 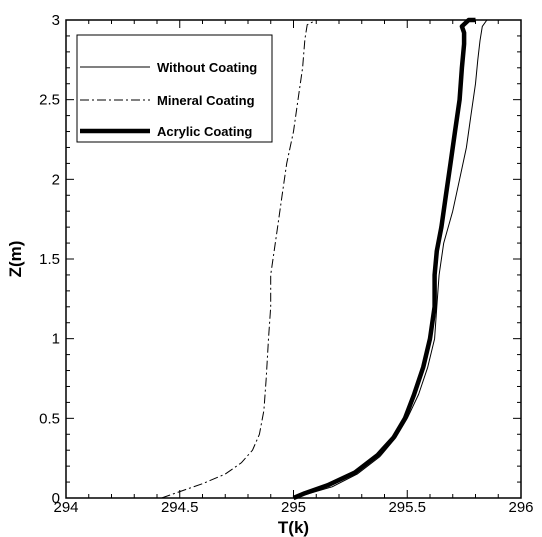 What do you see at coordinates (520, 507) in the screenshot?
I see `x-tick-label: 296` at bounding box center [520, 507].